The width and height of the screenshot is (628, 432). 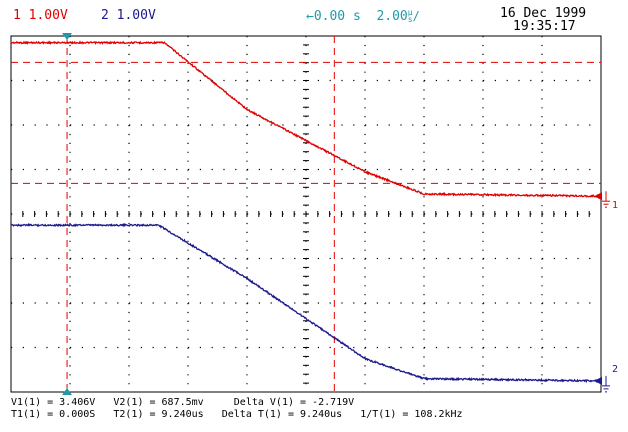 I want to click on ch2-scale-readout: 2 1.00V, so click(x=128, y=16).